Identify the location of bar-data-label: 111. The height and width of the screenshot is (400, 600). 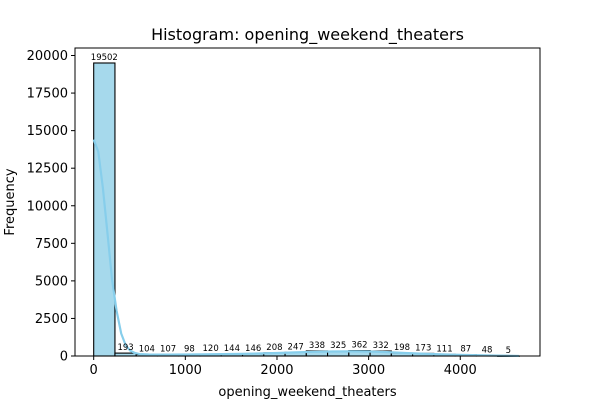
(444, 349).